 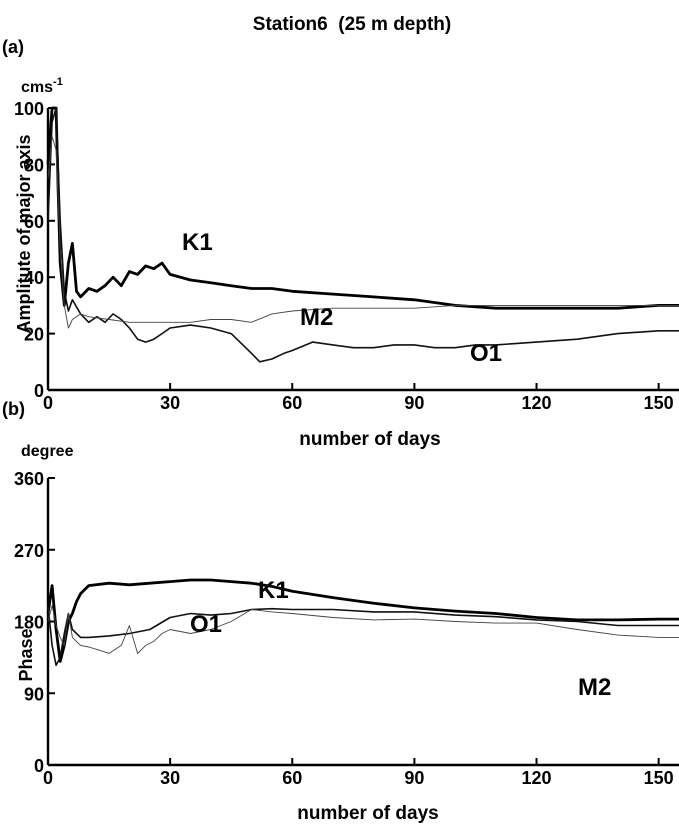 I want to click on panel-b-x-tick-label: 0, so click(x=48, y=778).